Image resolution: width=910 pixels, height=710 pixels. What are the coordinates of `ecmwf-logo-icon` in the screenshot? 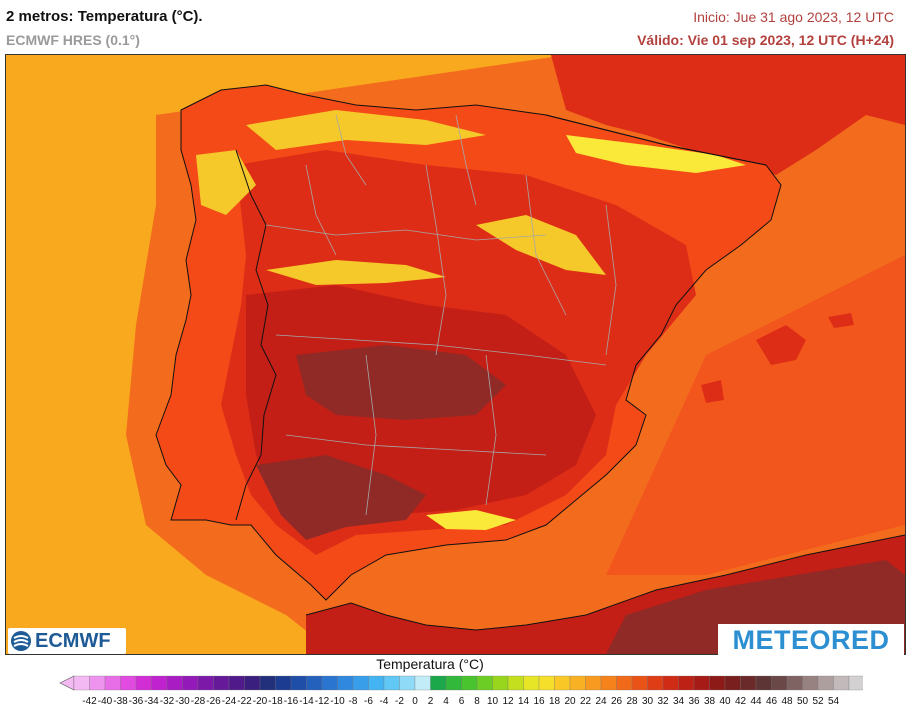 It's located at (21, 641).